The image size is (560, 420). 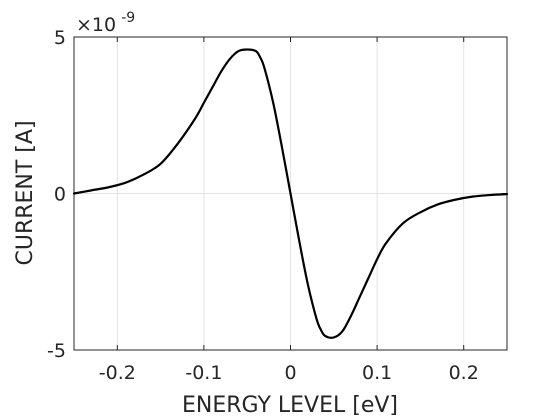 What do you see at coordinates (128, 18) in the screenshot?
I see `y-exponent-power: -9` at bounding box center [128, 18].